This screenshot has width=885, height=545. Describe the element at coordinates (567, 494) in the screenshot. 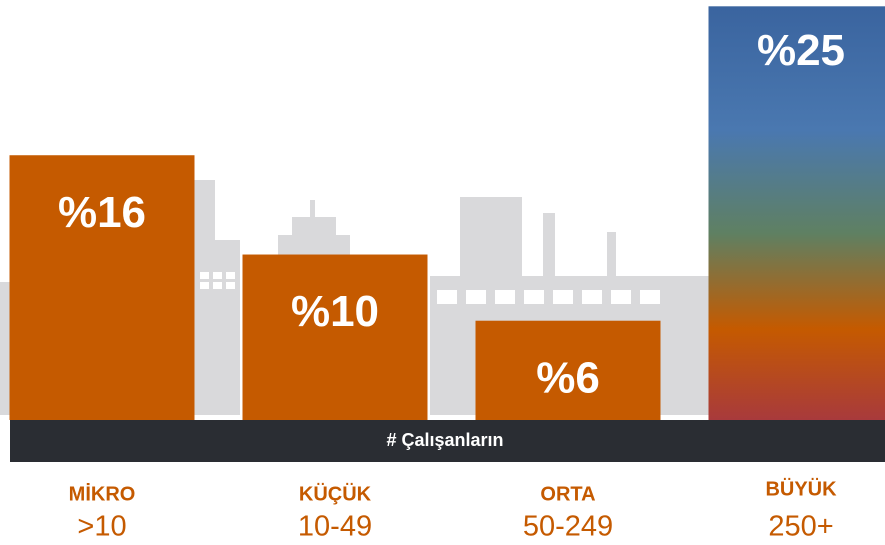

I see `category-label: ORTA` at that location.